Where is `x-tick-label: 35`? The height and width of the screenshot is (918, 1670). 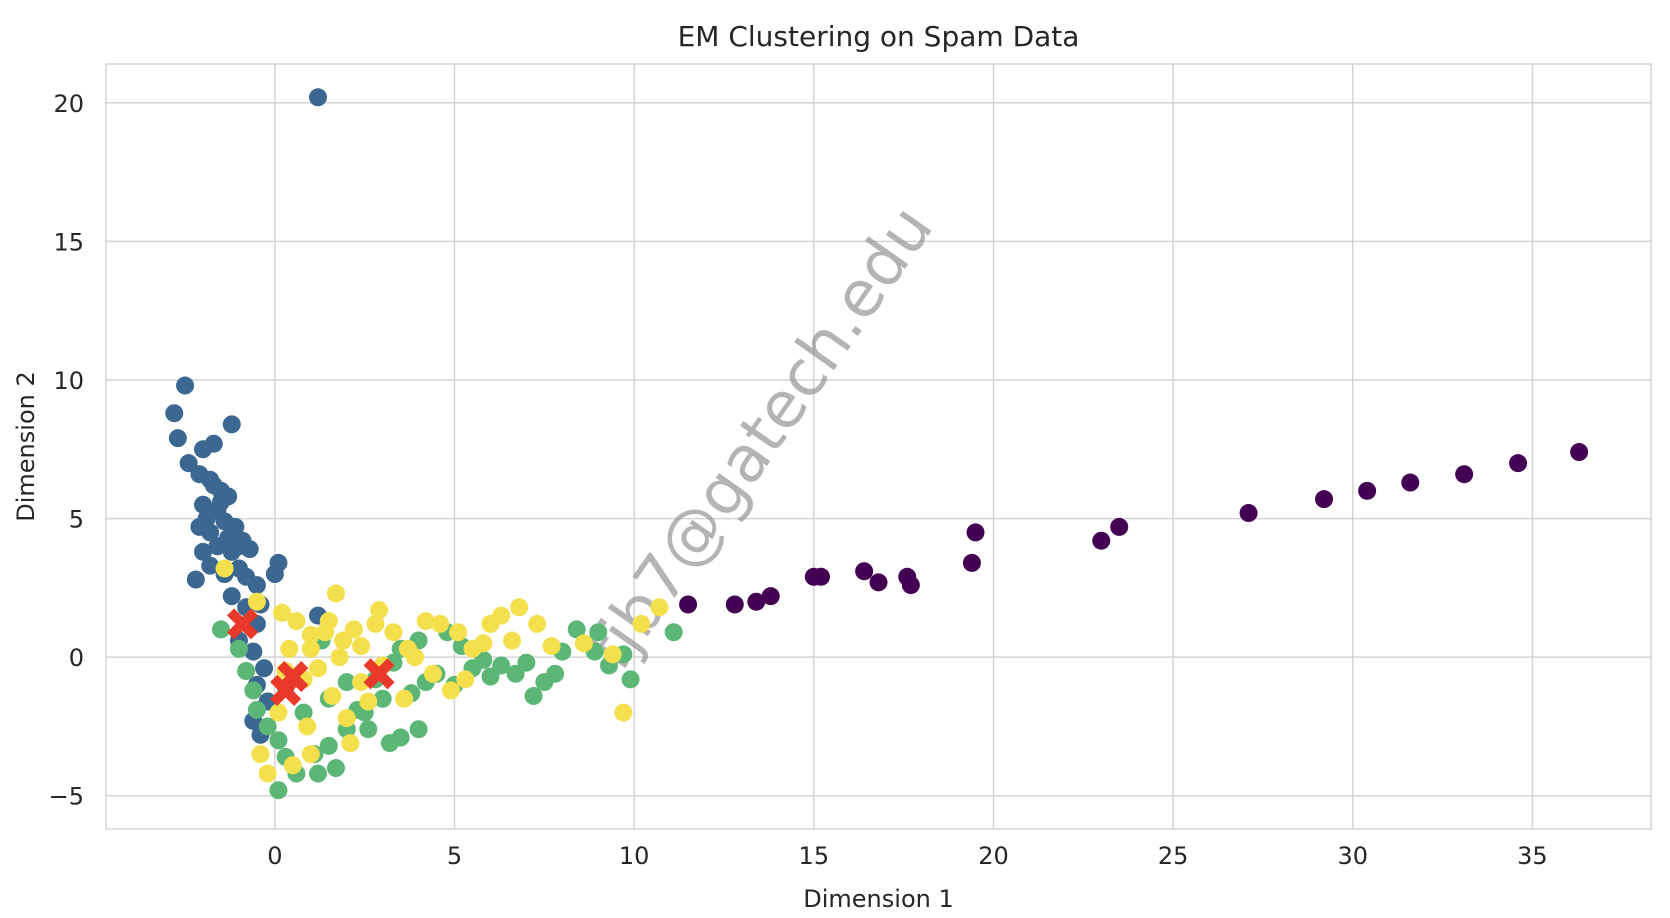
x-tick-label: 35 is located at coordinates (1532, 856).